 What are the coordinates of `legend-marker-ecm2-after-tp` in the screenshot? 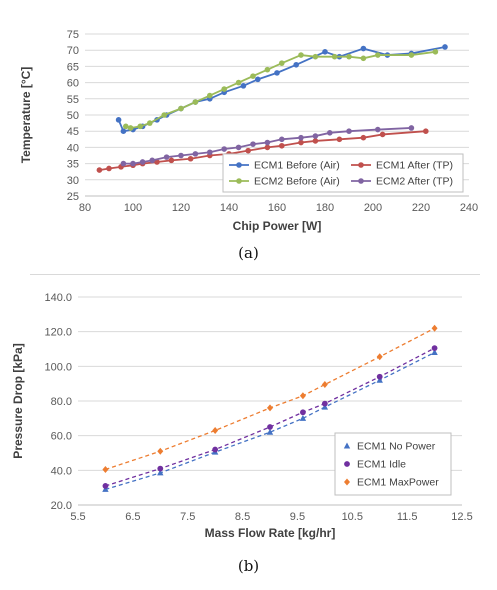 It's located at (361, 181).